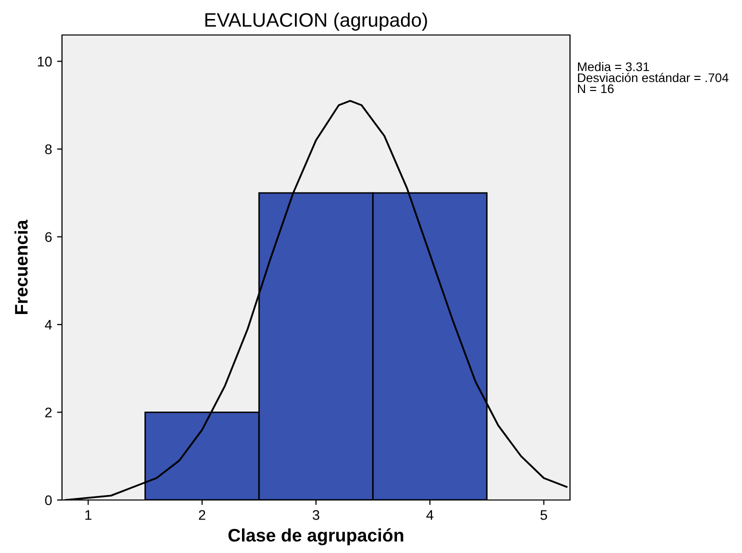 This screenshot has width=742, height=553. Describe the element at coordinates (48, 325) in the screenshot. I see `y-tick-label: 4` at that location.